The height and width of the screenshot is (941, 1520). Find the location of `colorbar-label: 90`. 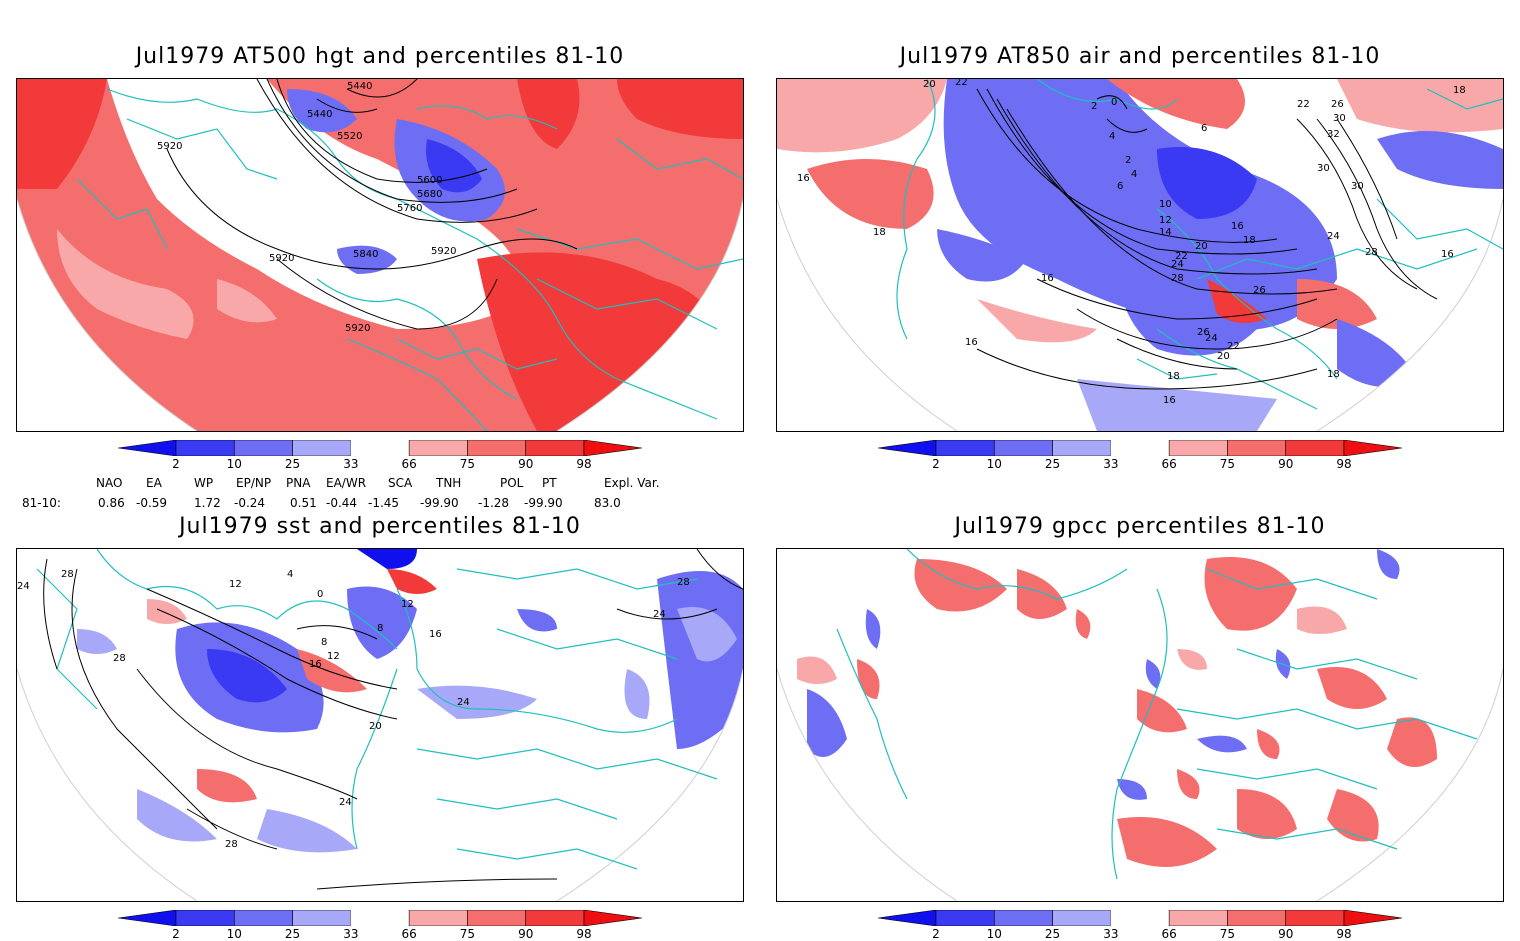

colorbar-label: 90 is located at coordinates (1286, 464).